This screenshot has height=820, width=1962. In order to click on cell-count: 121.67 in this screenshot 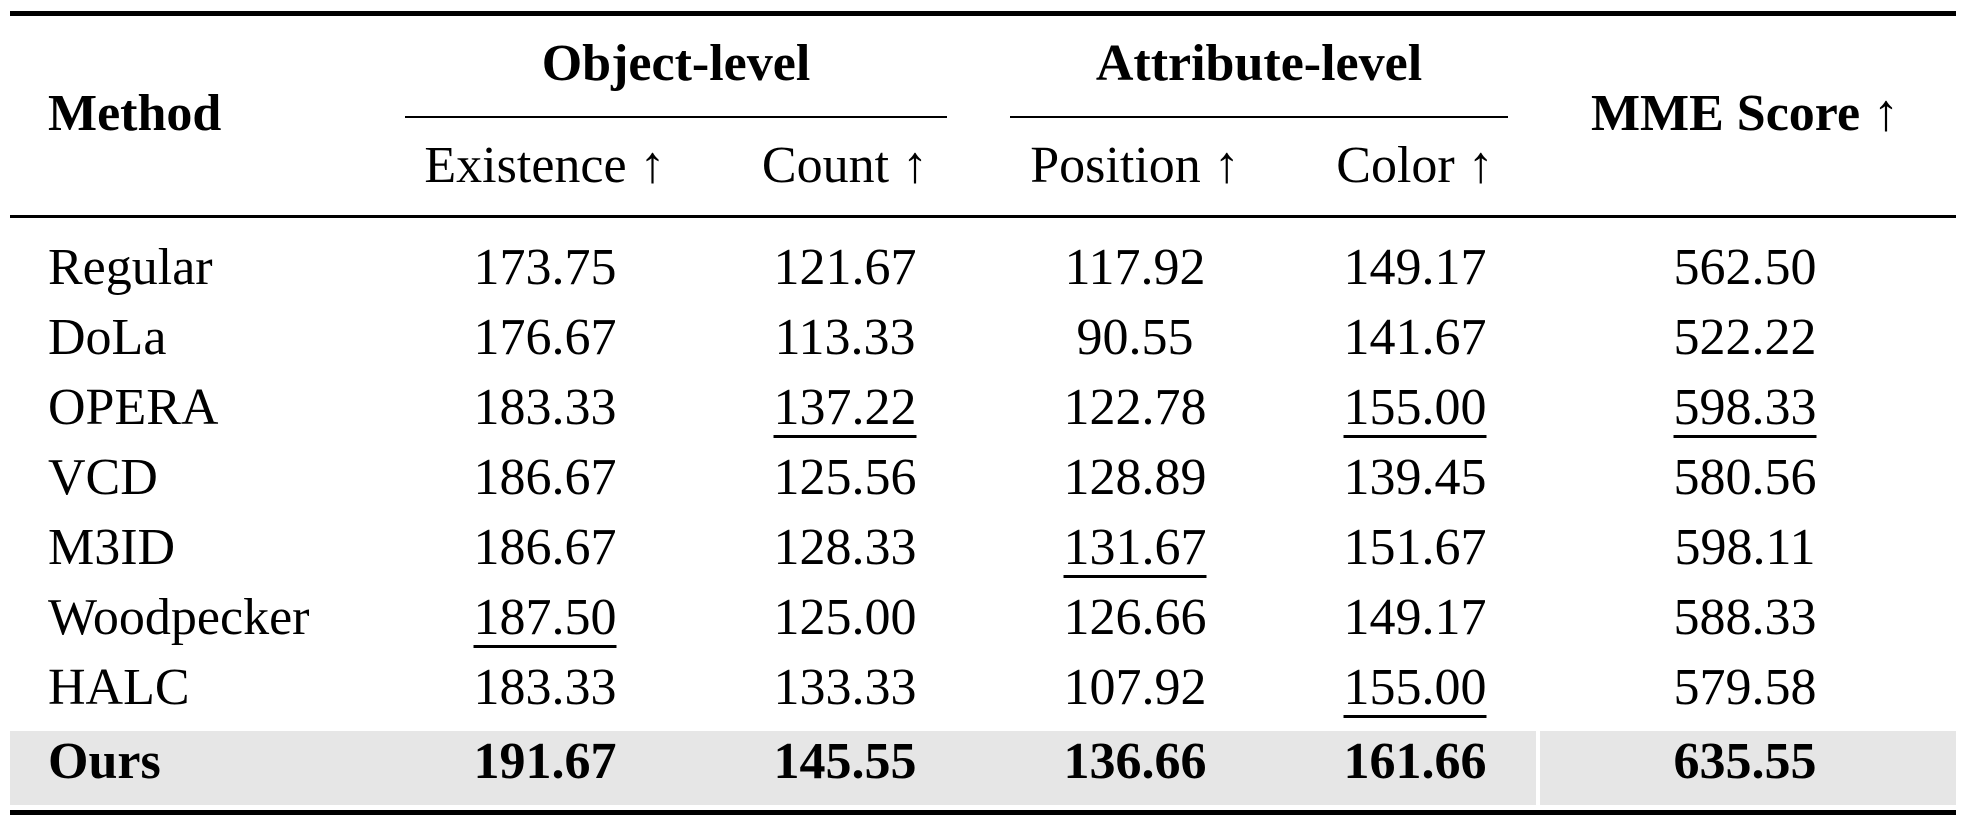, I will do `click(845, 268)`.